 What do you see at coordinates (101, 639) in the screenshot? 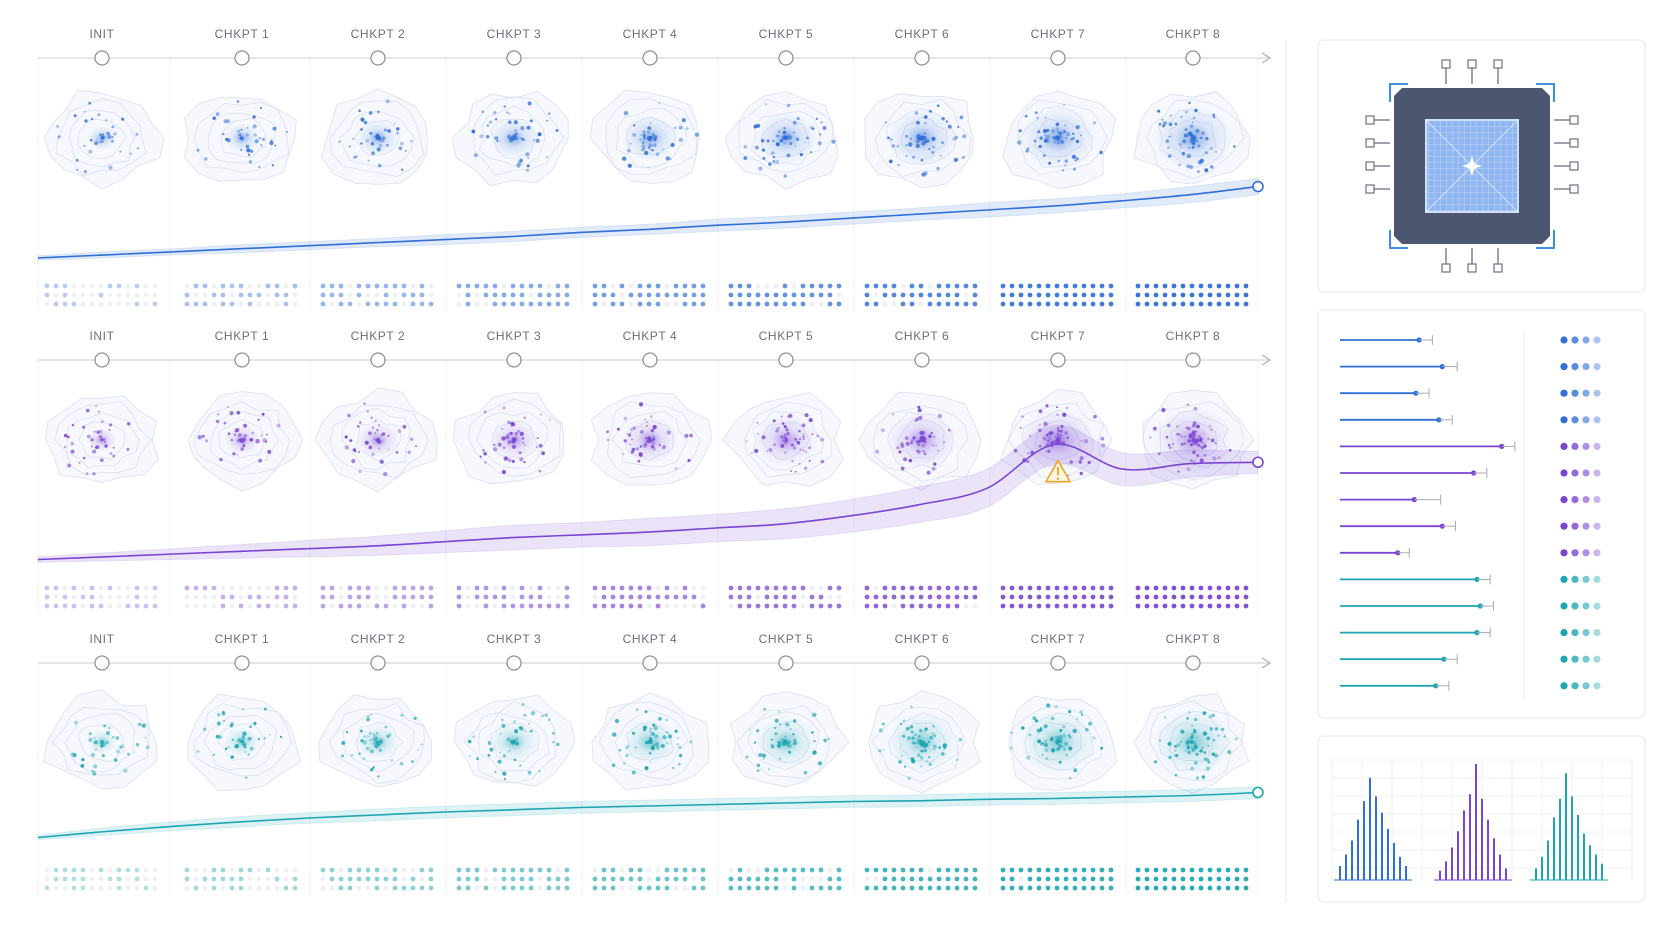
I see `checkpoint-label: INIT` at bounding box center [101, 639].